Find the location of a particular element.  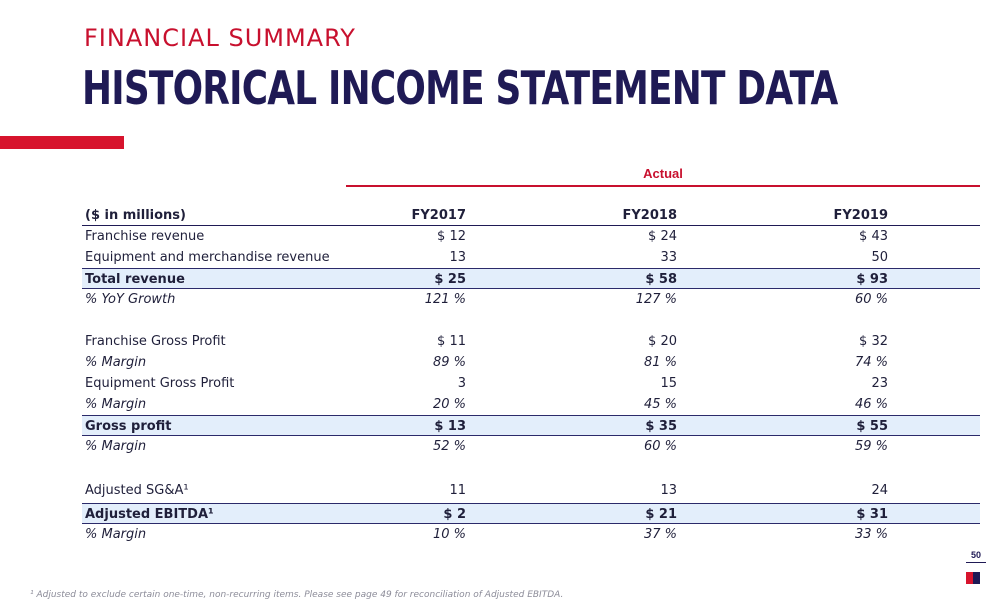

cell-value: $ 58 is located at coordinates (661, 279).